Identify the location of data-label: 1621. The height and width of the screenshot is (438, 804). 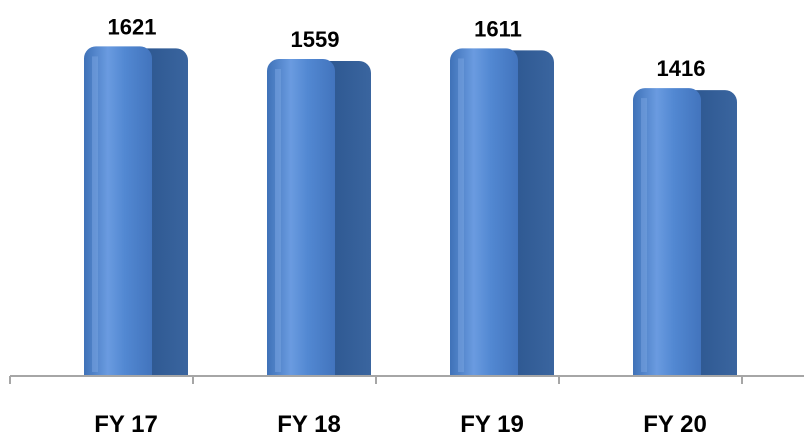
(132, 26).